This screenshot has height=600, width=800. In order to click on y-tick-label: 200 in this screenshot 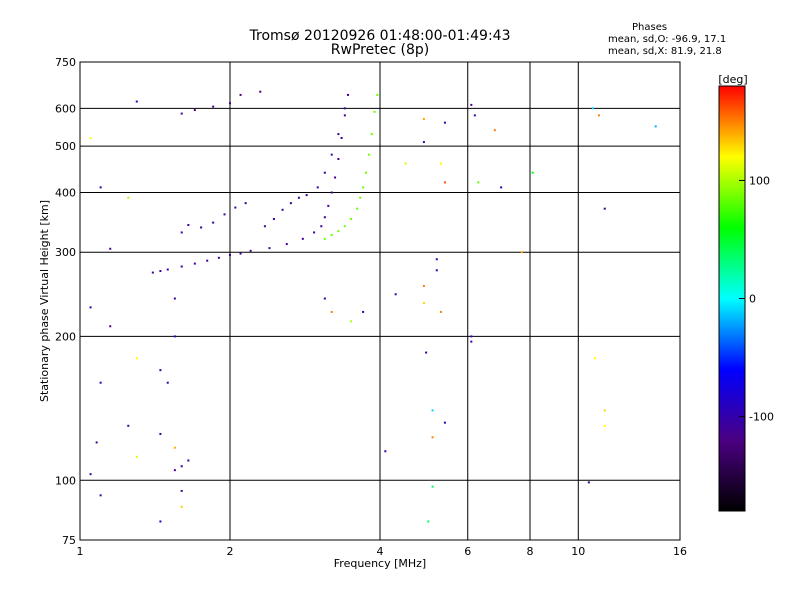, I will do `click(65, 336)`.